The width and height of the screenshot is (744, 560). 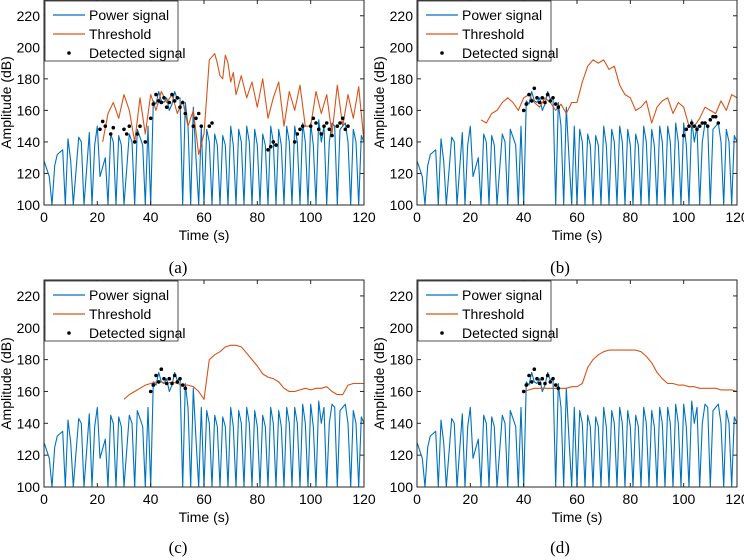 I want to click on legend-entry-label: Power signal, so click(x=502, y=295).